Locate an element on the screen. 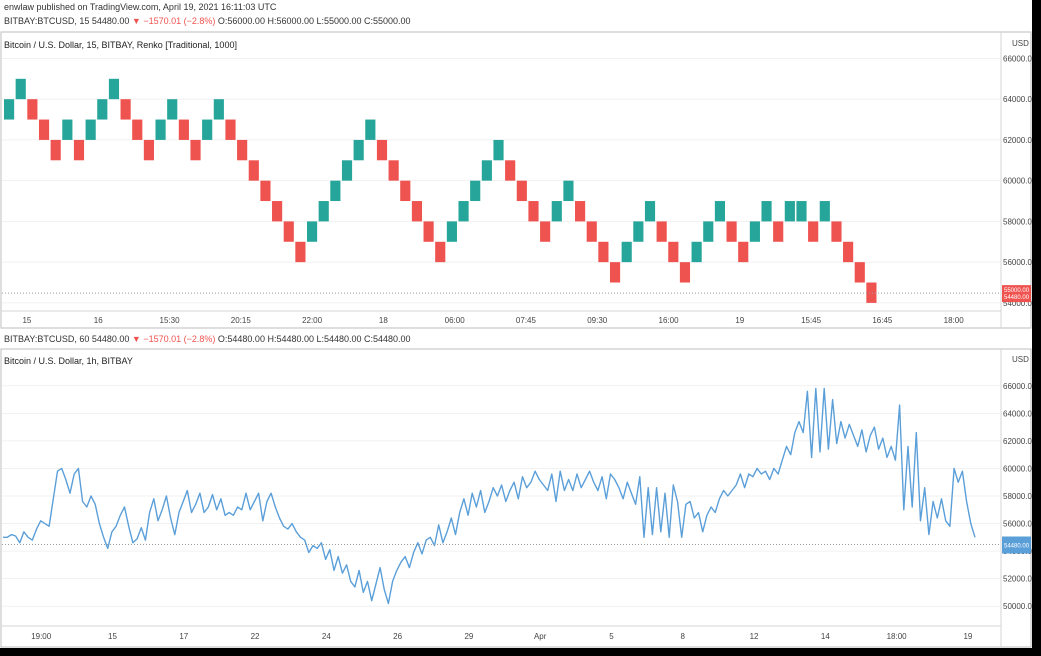 The height and width of the screenshot is (656, 1041). line-x-tick-label: 19 is located at coordinates (967, 636).